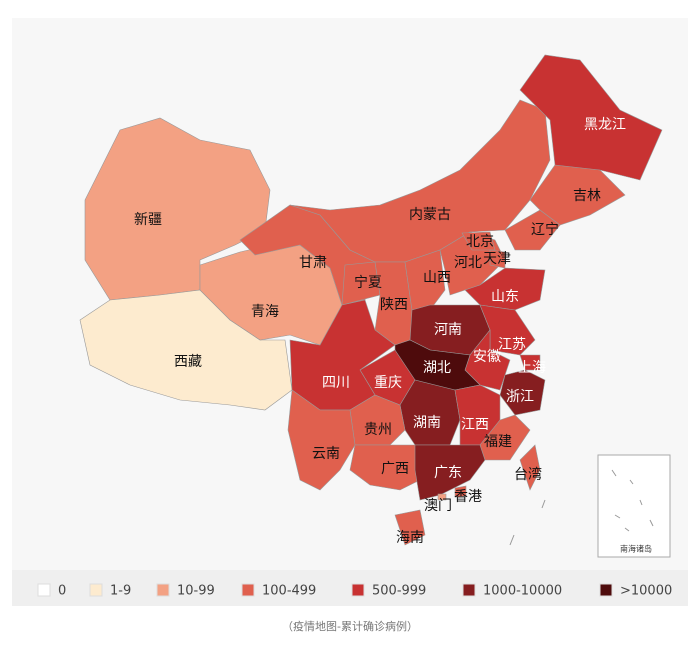  What do you see at coordinates (350, 588) in the screenshot?
I see `legend-background` at bounding box center [350, 588].